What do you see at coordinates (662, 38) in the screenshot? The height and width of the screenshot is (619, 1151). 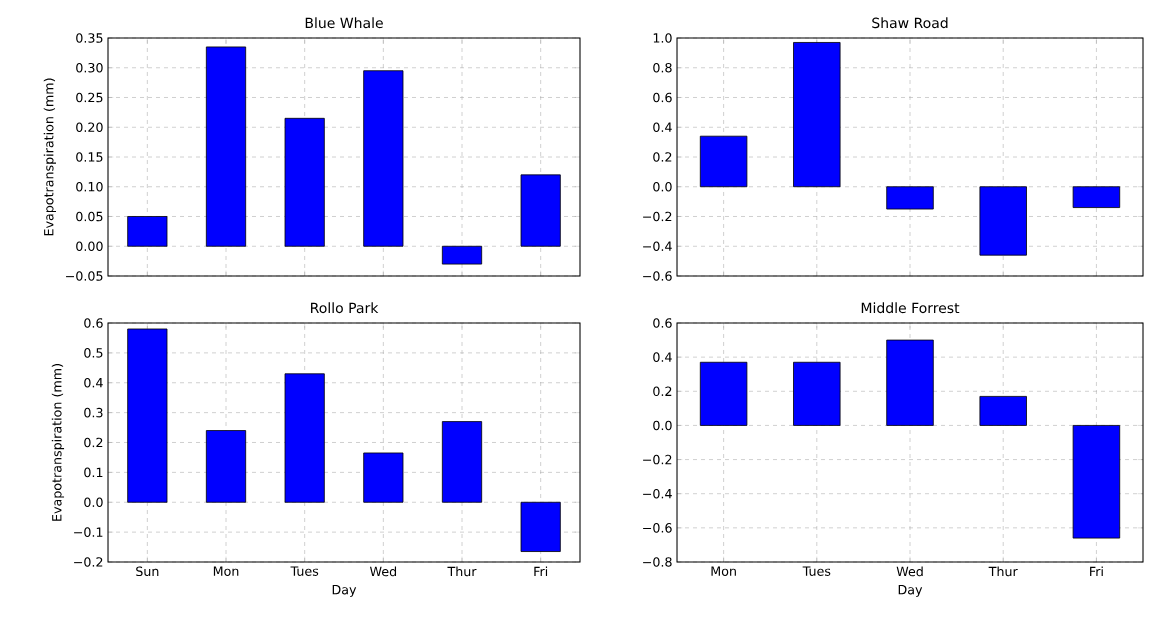 I see `y-tick-label: 1.0` at bounding box center [662, 38].